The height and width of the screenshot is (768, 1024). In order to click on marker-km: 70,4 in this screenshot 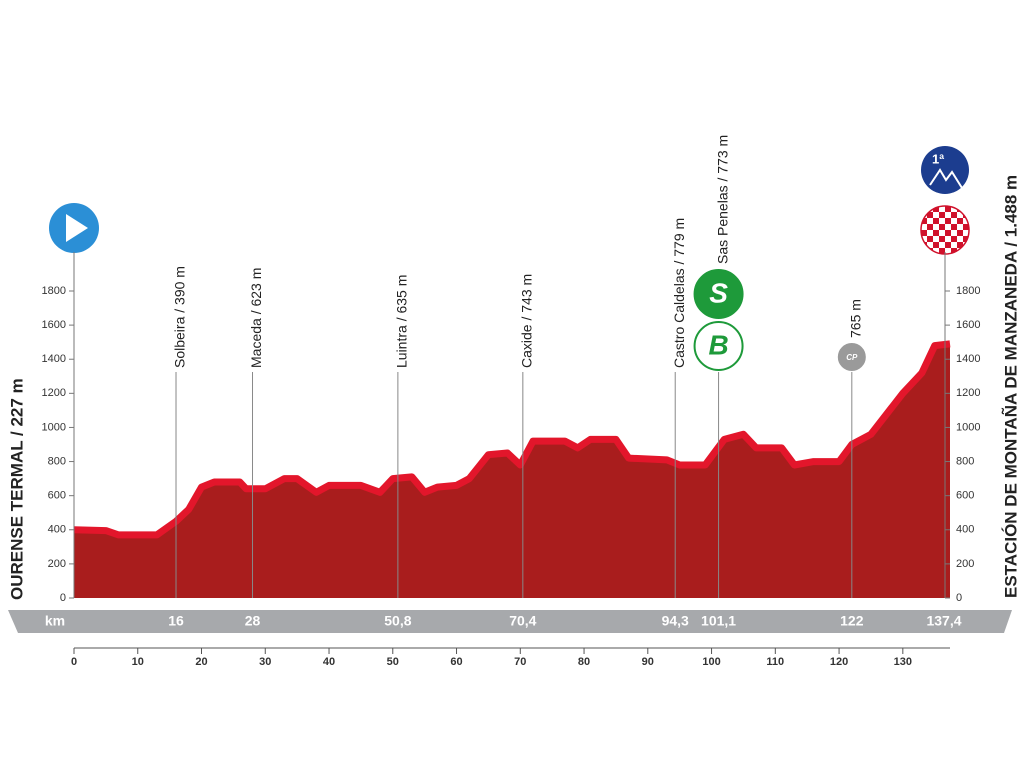, I will do `click(522, 621)`.